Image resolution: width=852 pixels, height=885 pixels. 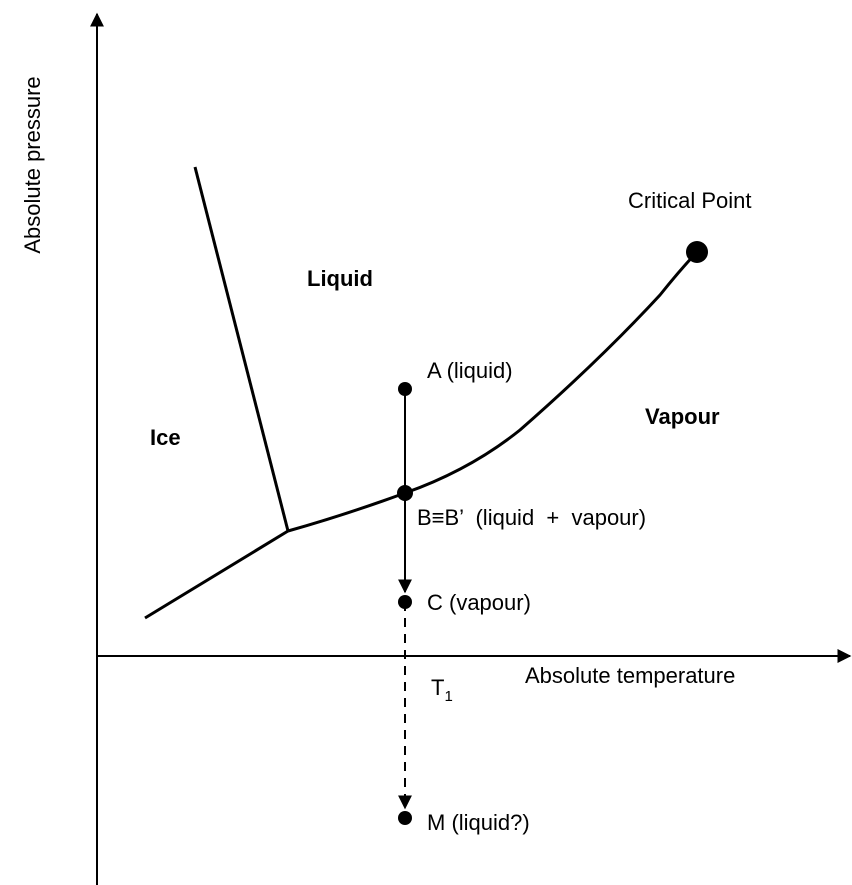 What do you see at coordinates (340, 278) in the screenshot?
I see `liquid-label: Liquid` at bounding box center [340, 278].